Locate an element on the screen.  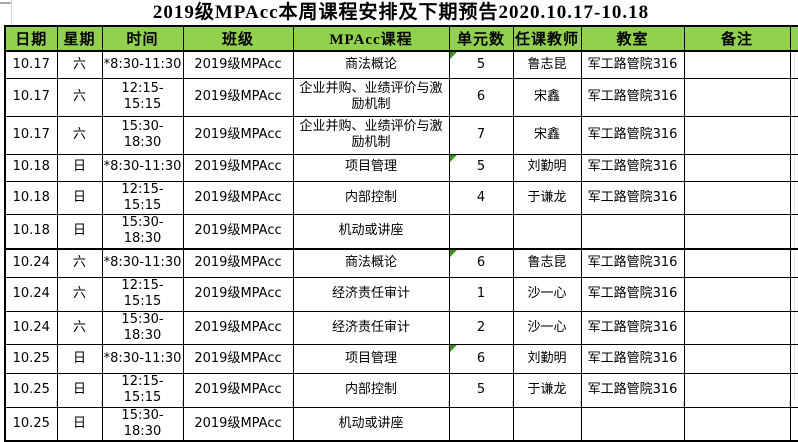
cell-units: 2 is located at coordinates (481, 327).